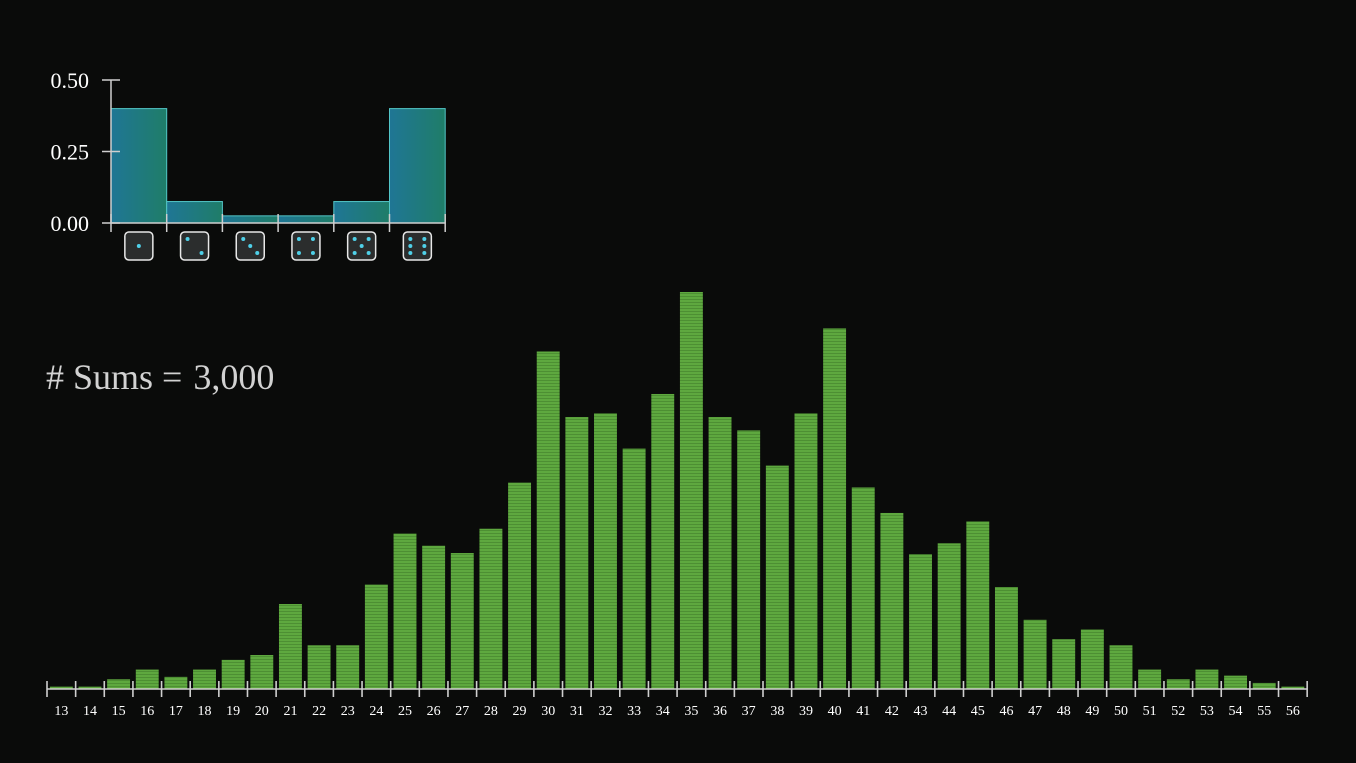 The height and width of the screenshot is (763, 1356). What do you see at coordinates (949, 711) in the screenshot?
I see `x-tick-label: 44` at bounding box center [949, 711].